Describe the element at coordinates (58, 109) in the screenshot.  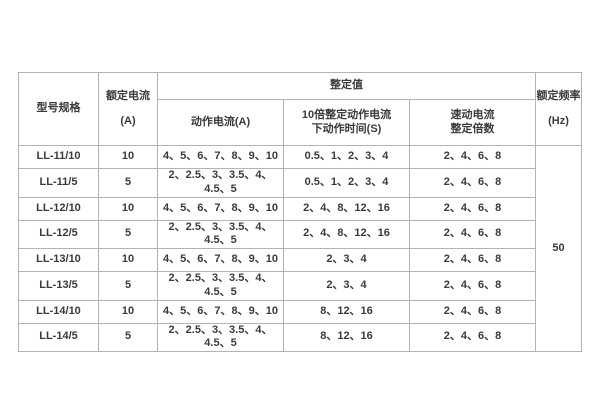
I see `column-header-model: 型号规格` at that location.